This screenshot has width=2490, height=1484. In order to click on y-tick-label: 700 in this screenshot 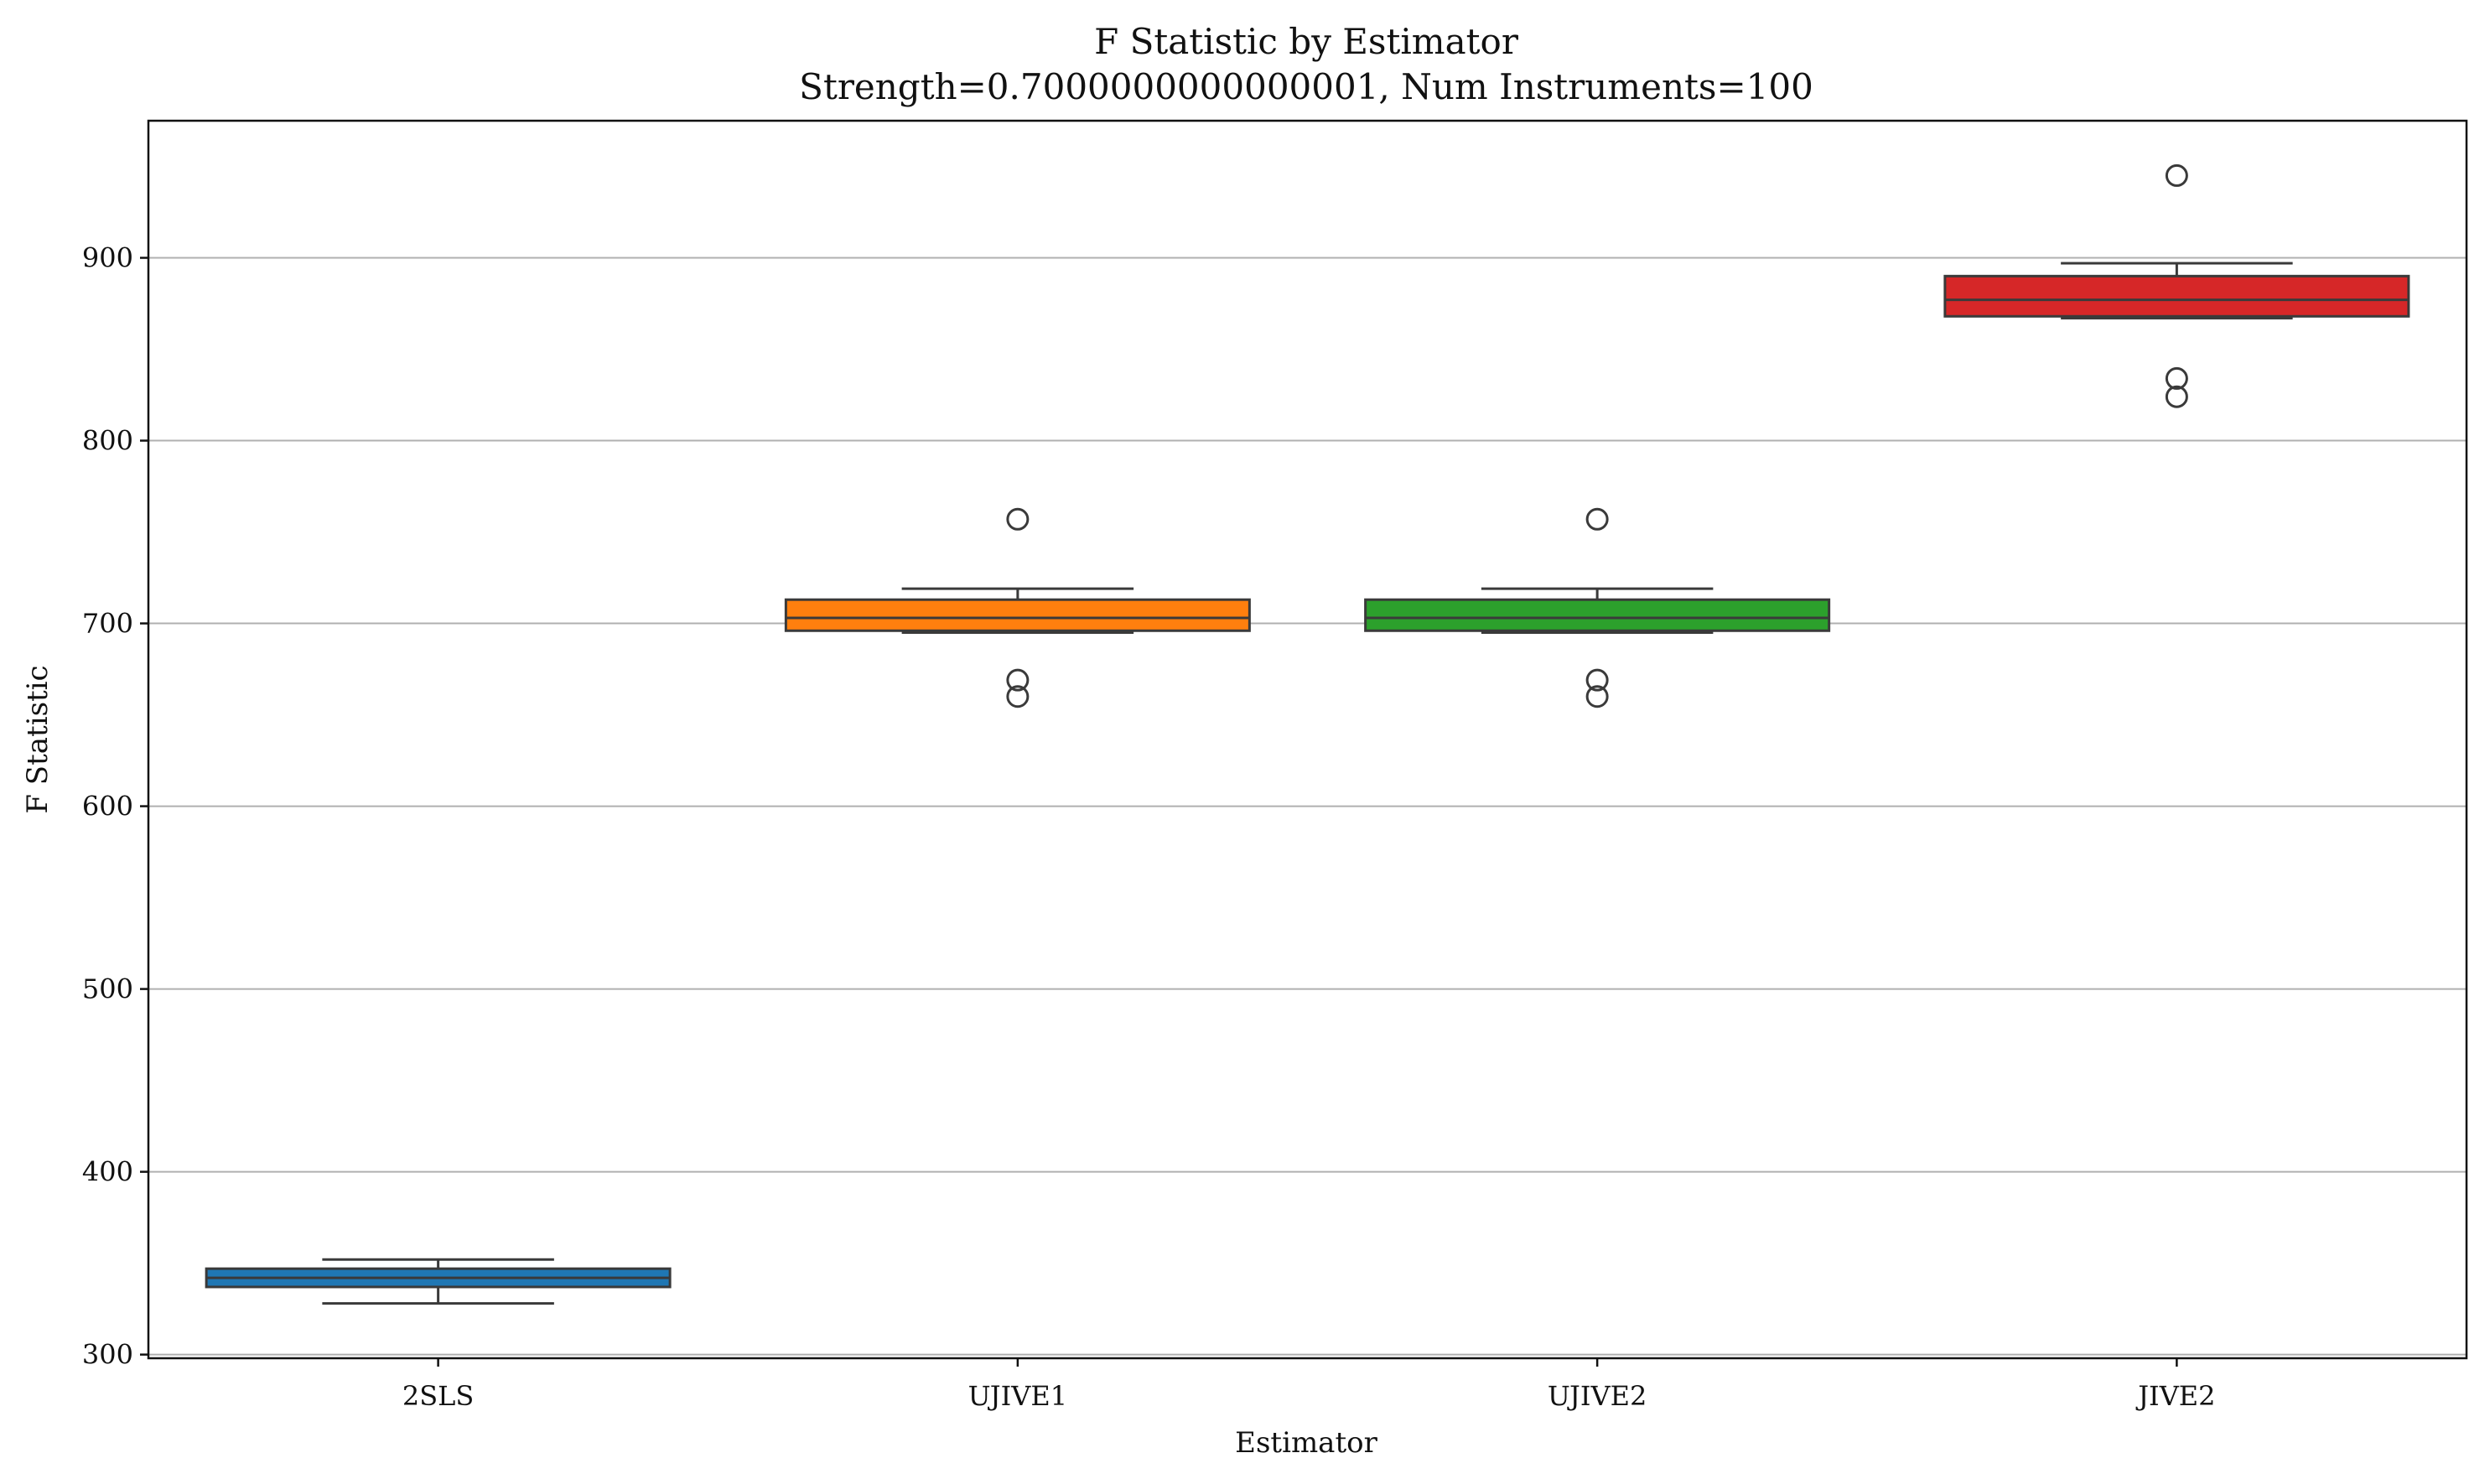, I will do `click(107, 624)`.